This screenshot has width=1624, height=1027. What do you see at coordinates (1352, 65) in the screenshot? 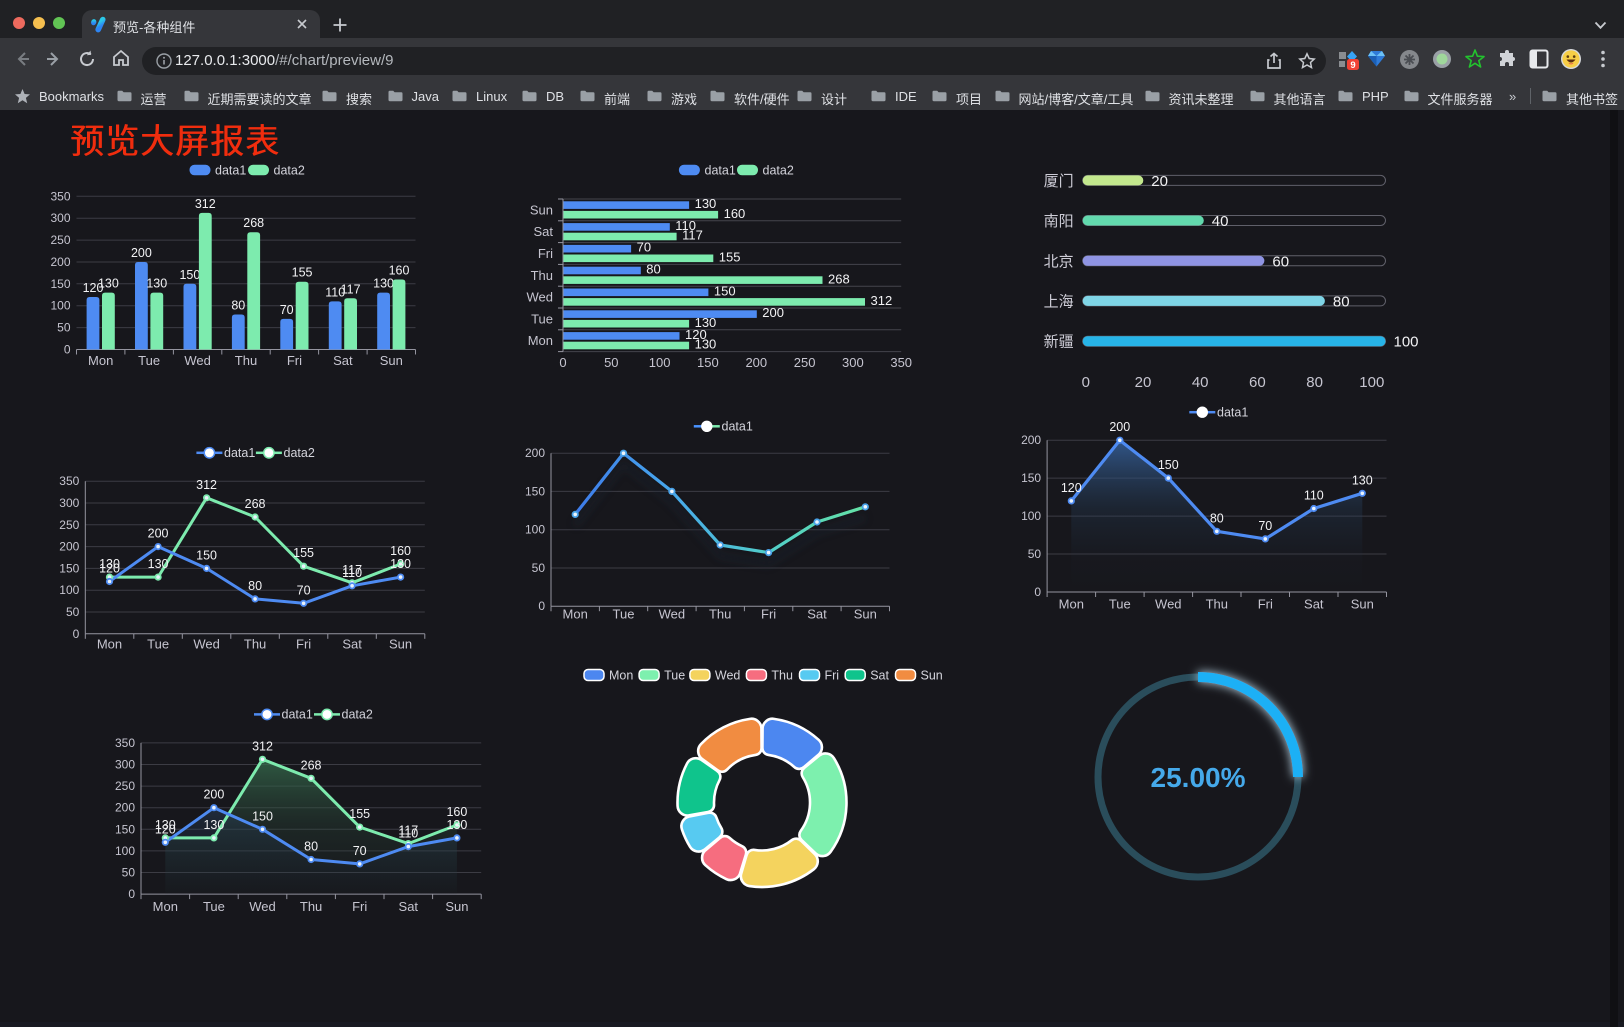
I see `svg-text: 9` at bounding box center [1352, 65].